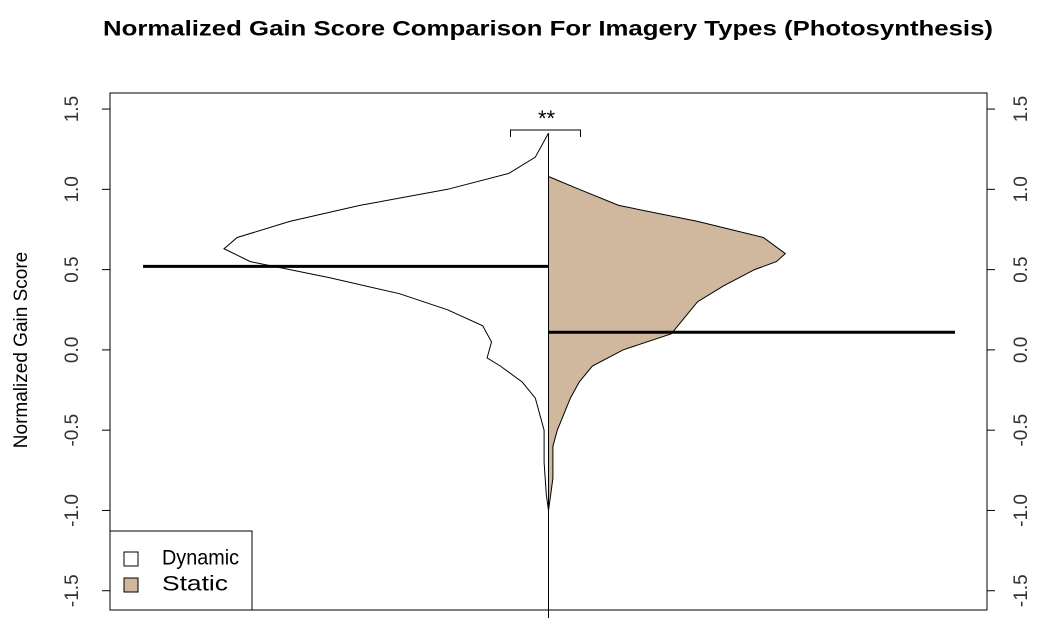 Image resolution: width=1037 pixels, height=620 pixels. What do you see at coordinates (72, 350) in the screenshot?
I see `y-tick-label: 0.0` at bounding box center [72, 350].